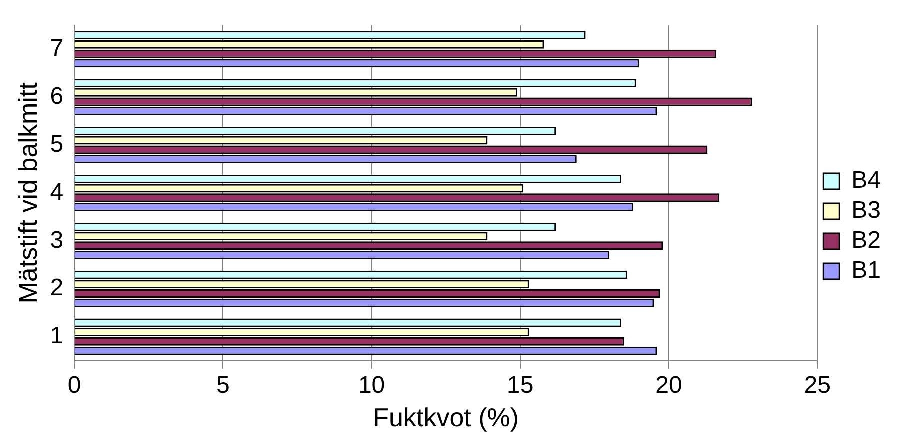 This screenshot has height=443, width=909. Describe the element at coordinates (57, 336) in the screenshot. I see `y-tick-label: 1` at that location.